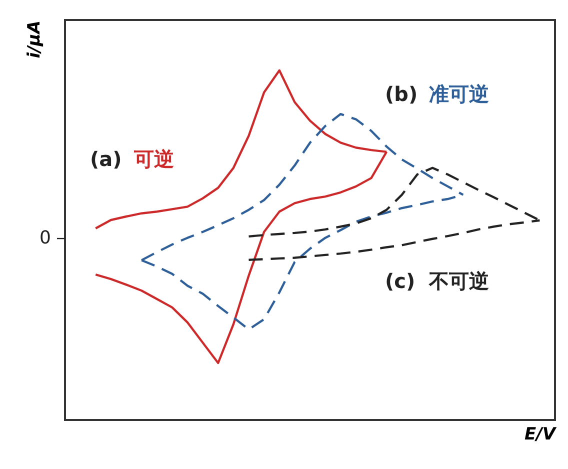 The height and width of the screenshot is (469, 568). I want to click on text: (c) 不可逆, so click(437, 281).